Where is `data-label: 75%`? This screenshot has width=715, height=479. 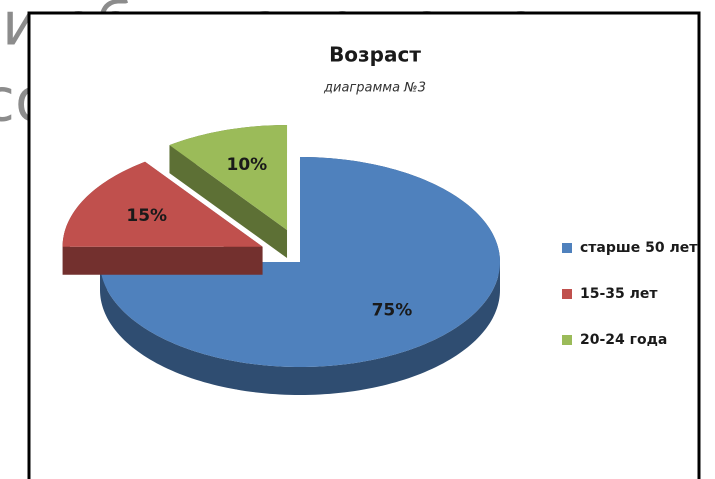 data-label: 75% is located at coordinates (392, 310).